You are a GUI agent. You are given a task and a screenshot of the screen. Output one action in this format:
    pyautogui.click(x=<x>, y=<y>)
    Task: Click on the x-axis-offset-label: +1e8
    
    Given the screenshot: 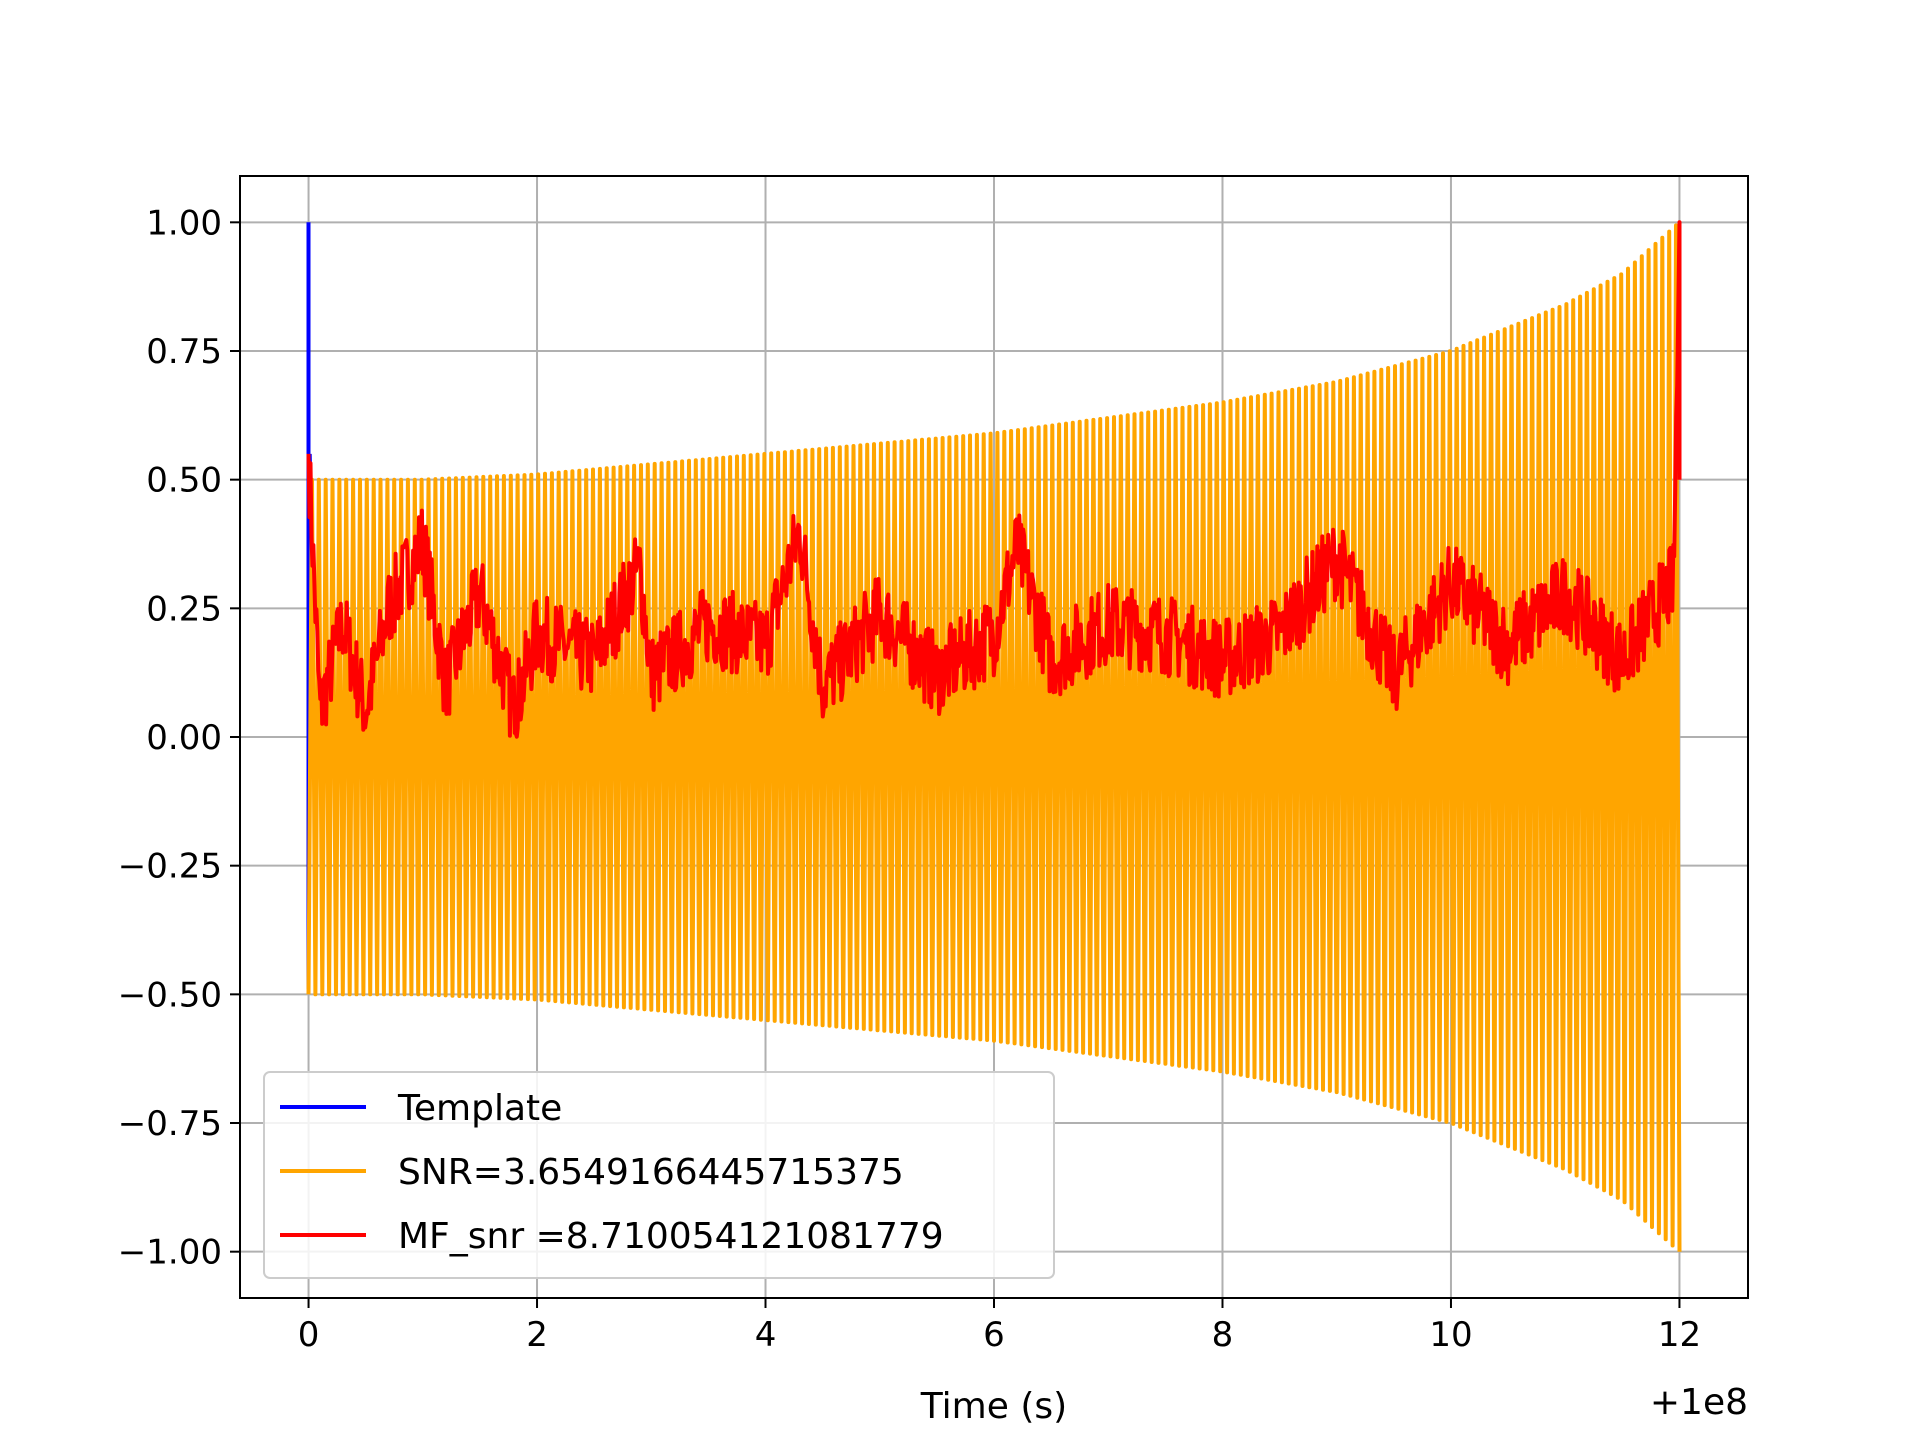 What is the action you would take?
    pyautogui.click(x=1699, y=1402)
    